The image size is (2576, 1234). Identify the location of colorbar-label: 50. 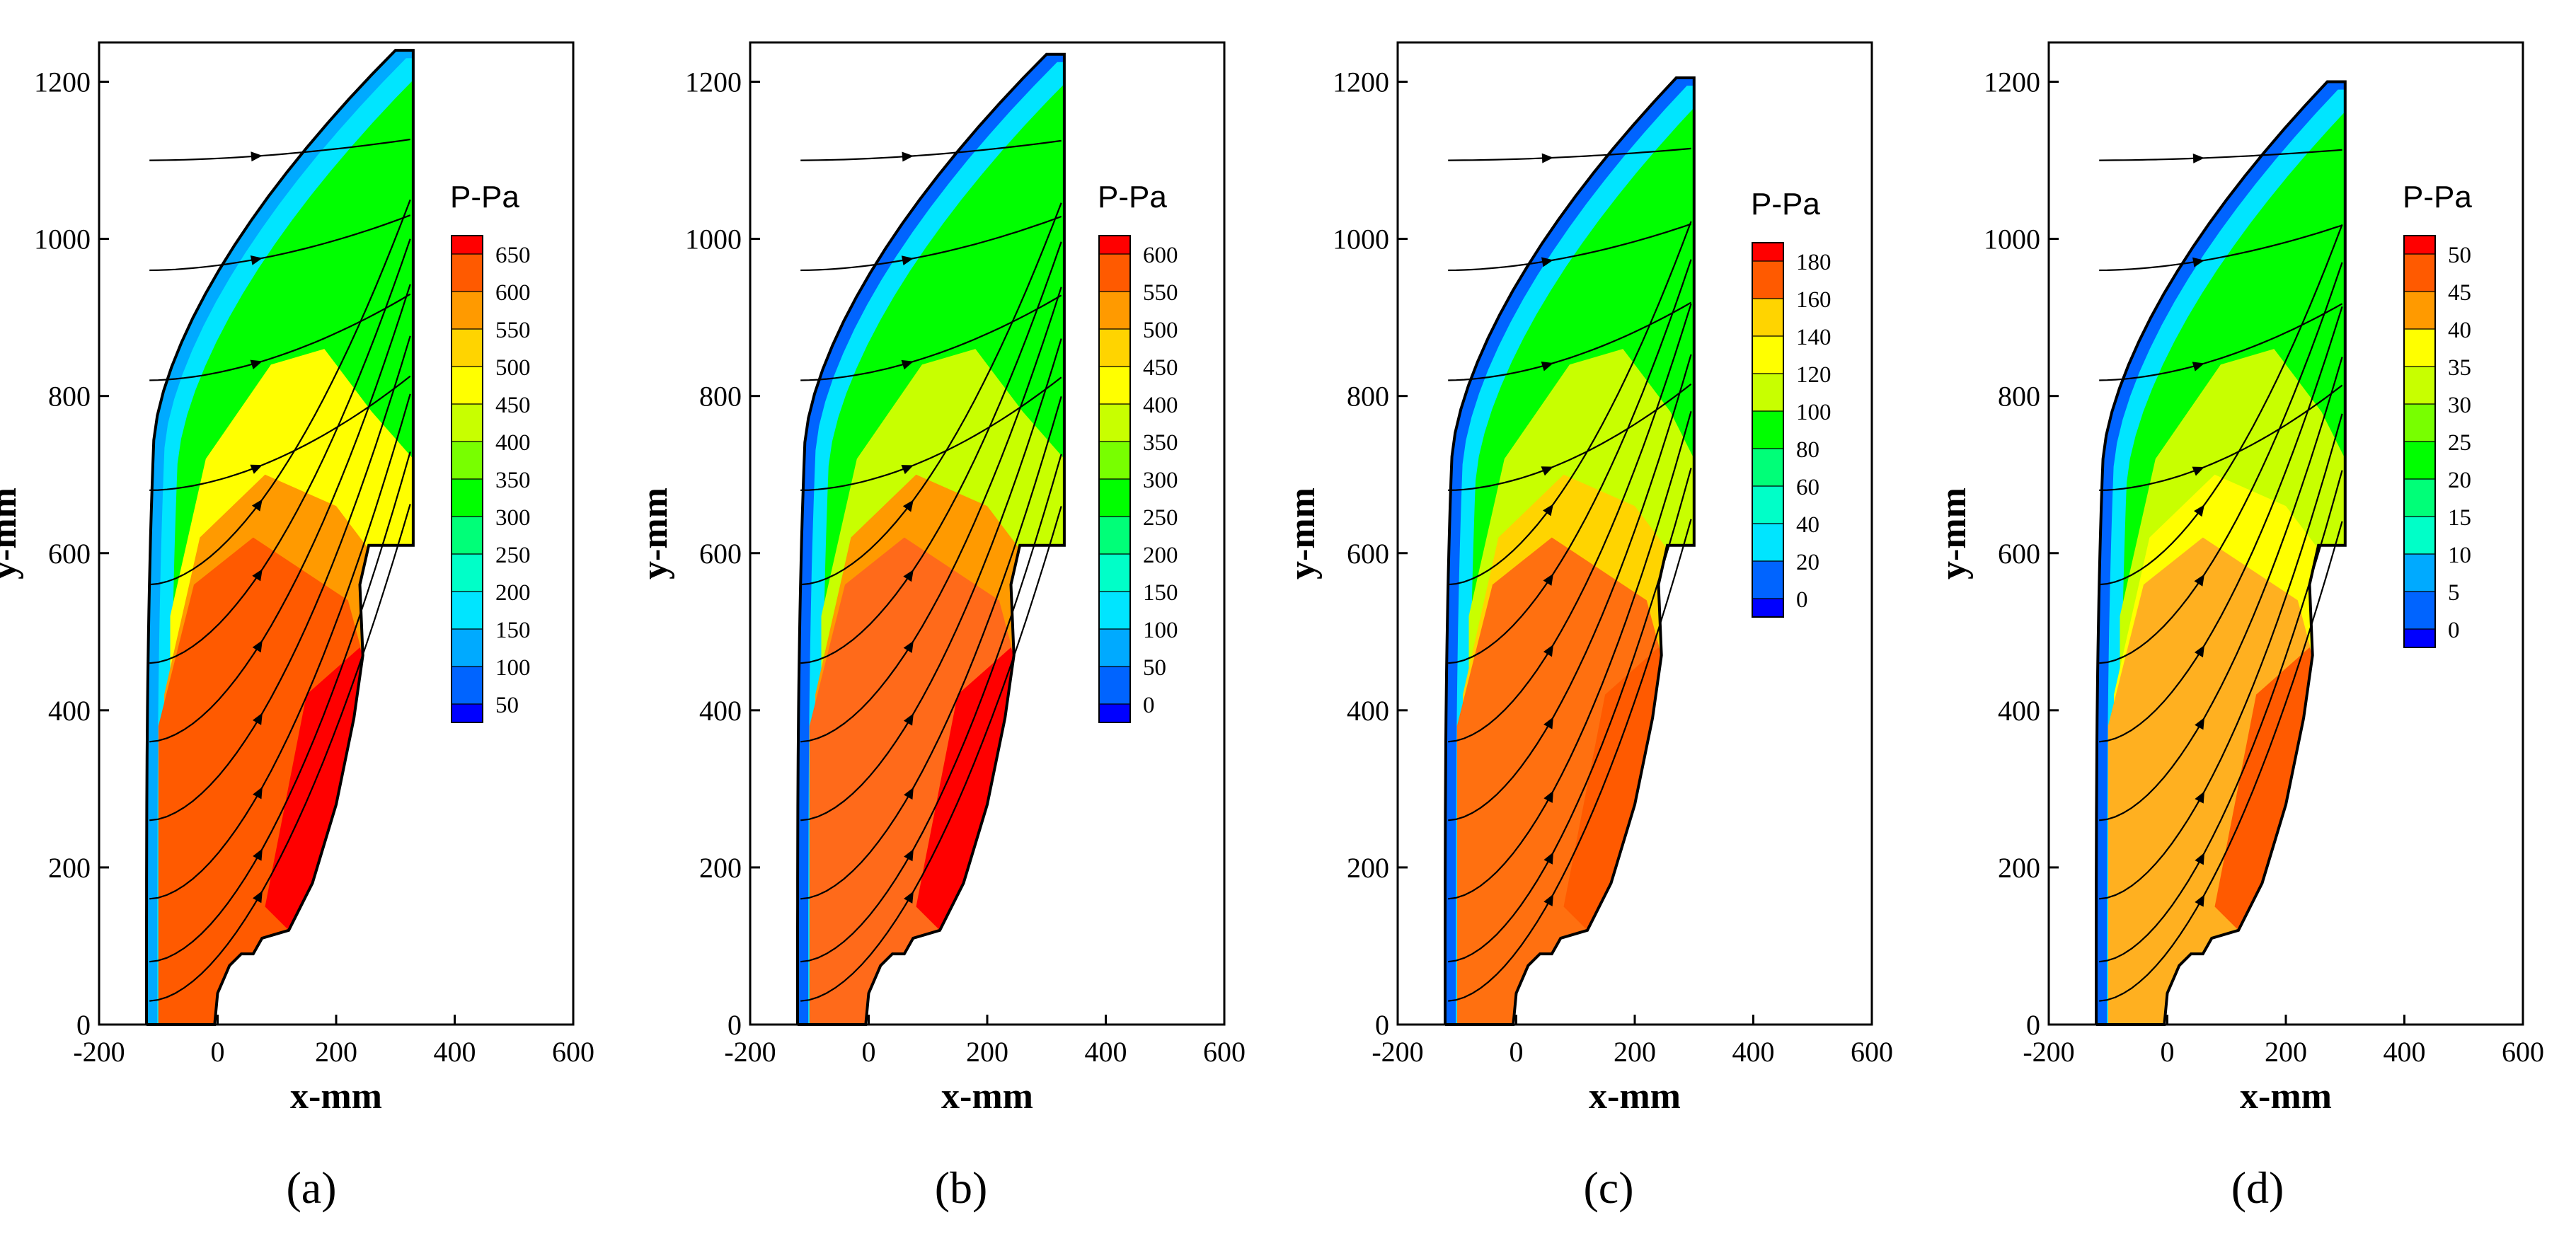
(507, 705).